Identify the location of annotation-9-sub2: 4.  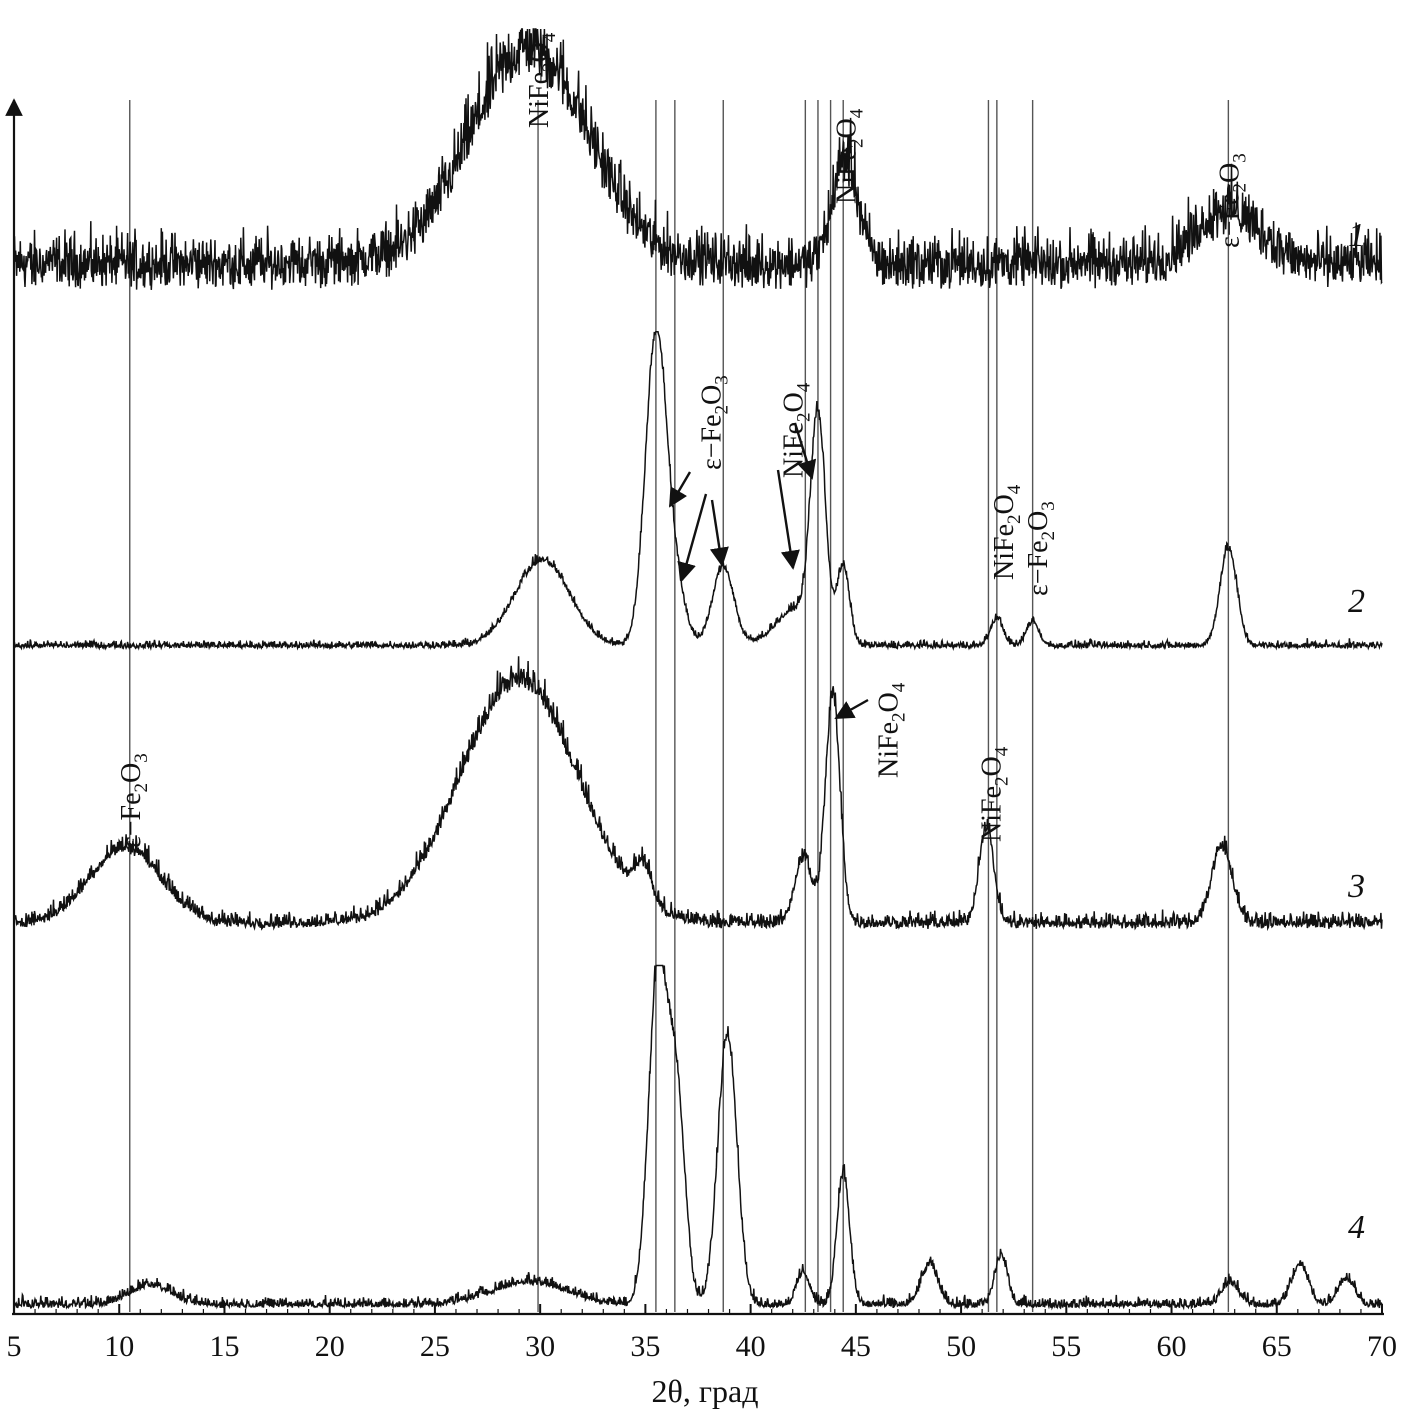
(1002, 751).